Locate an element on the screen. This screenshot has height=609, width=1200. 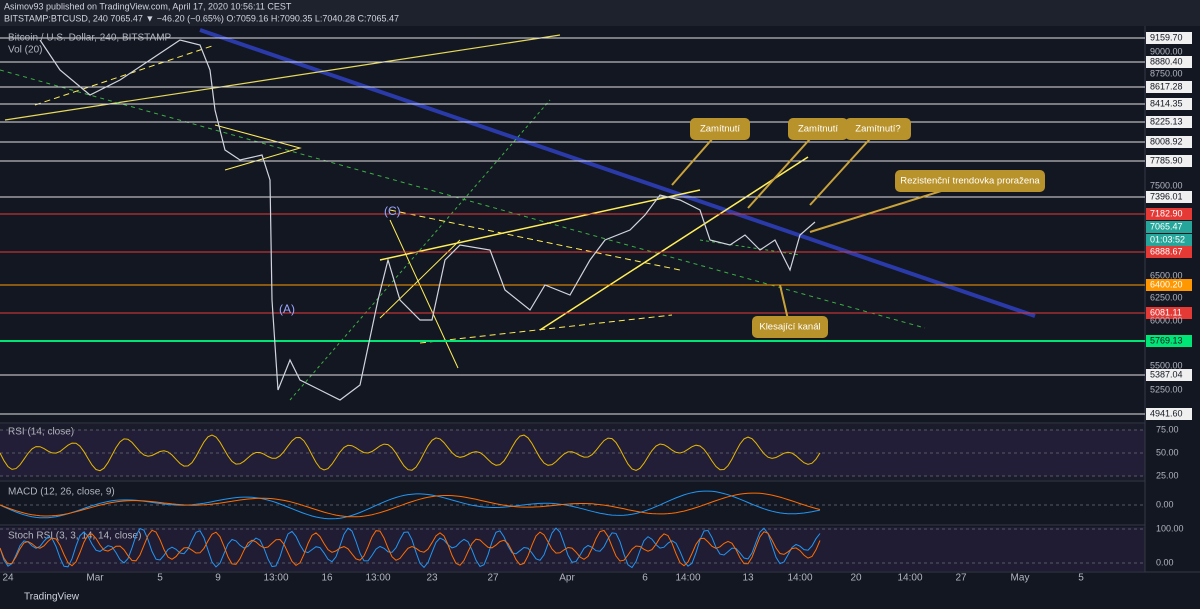
price-label: 7182.90 is located at coordinates (1166, 213).